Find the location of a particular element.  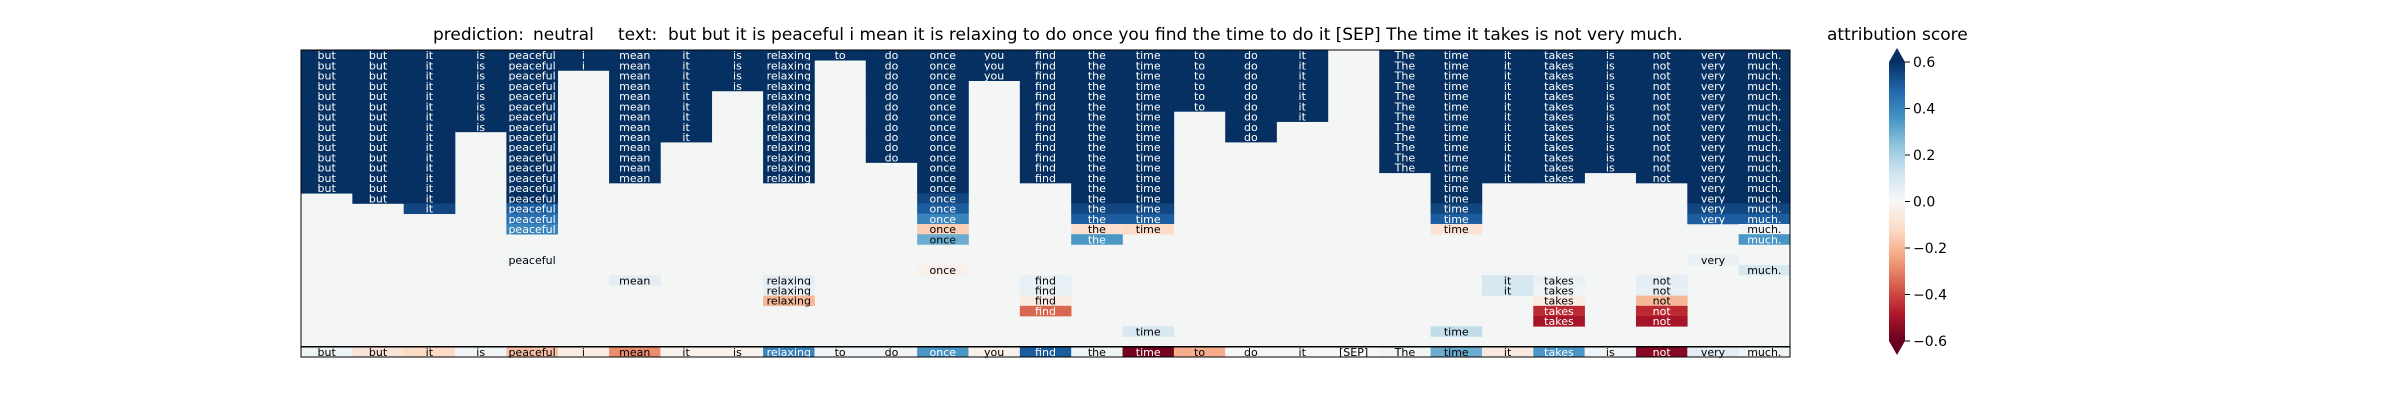

heatmap-cell-label: takes is located at coordinates (1559, 168).